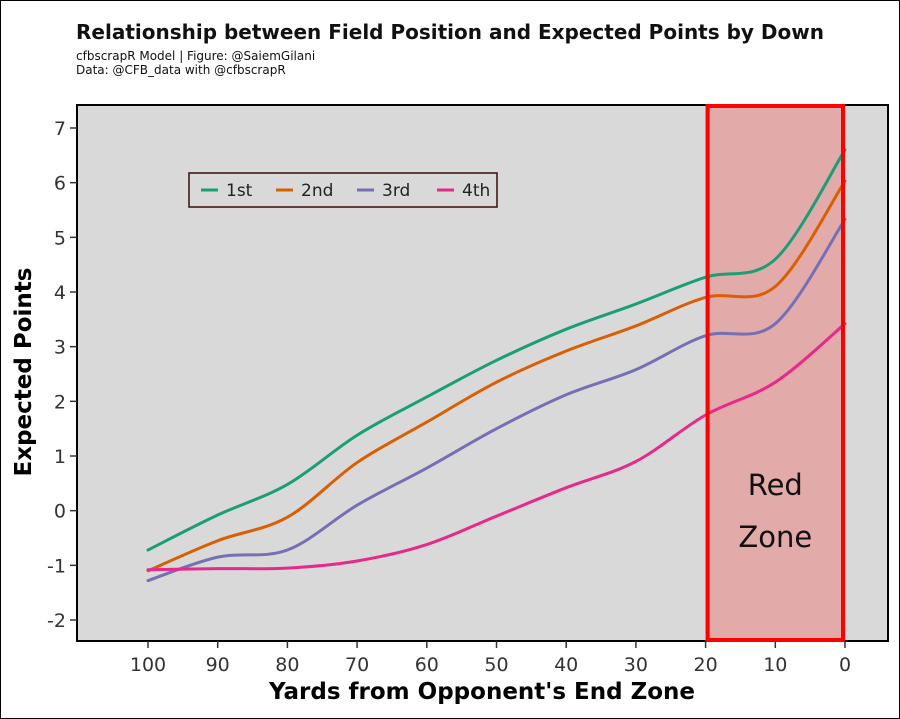 The width and height of the screenshot is (900, 719). What do you see at coordinates (60, 129) in the screenshot?
I see `y-tick-label: 7` at bounding box center [60, 129].